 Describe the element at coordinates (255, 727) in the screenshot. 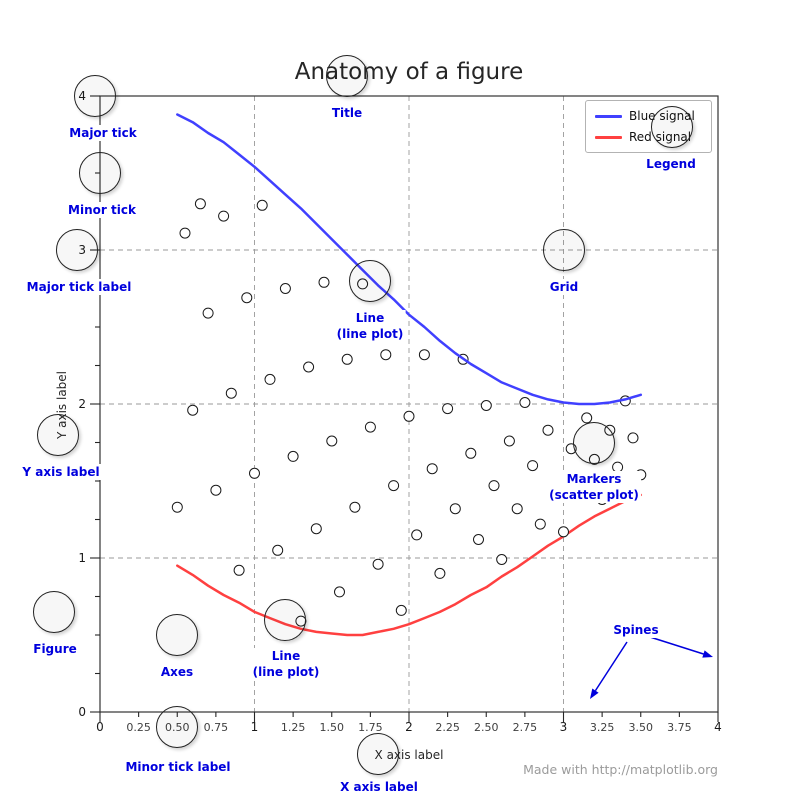

I see `x-major-tick-label: 1` at that location.